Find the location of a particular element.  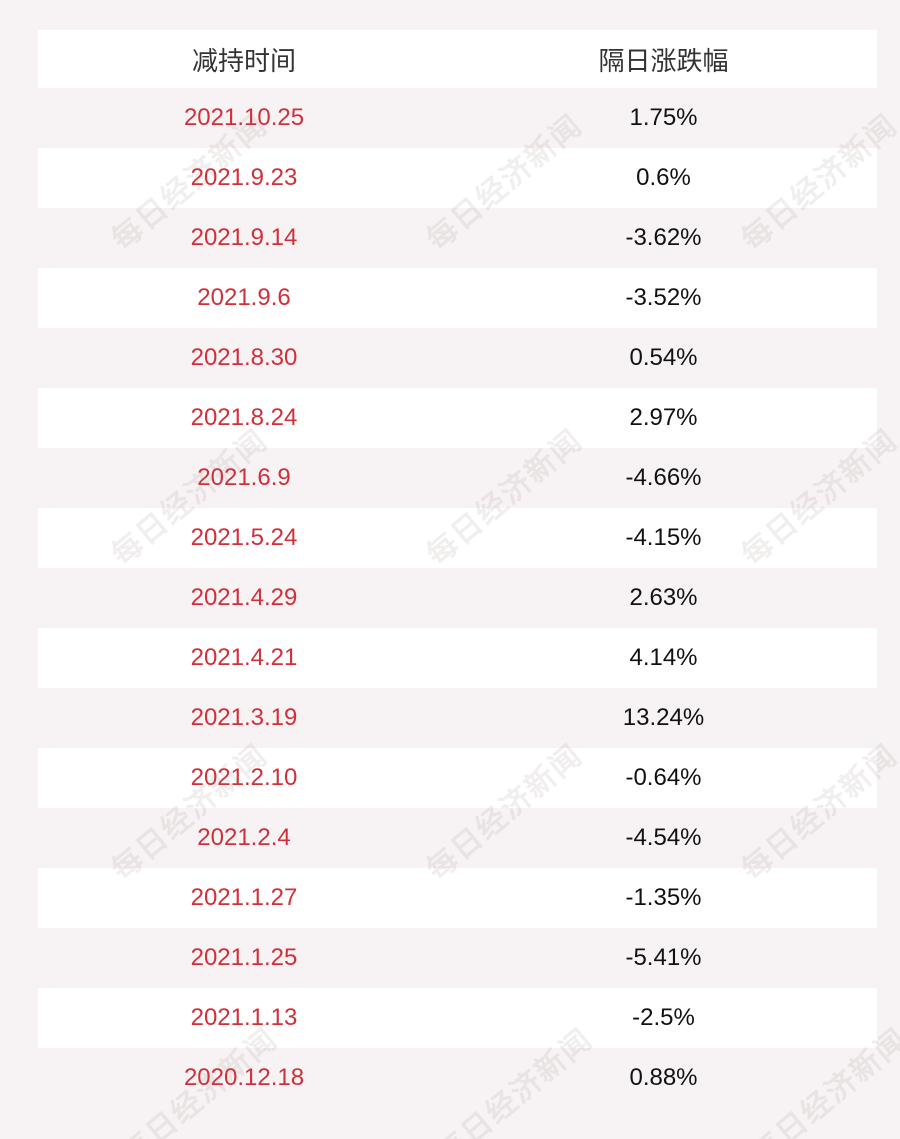

change-cell: 13.24% is located at coordinates (663, 717).